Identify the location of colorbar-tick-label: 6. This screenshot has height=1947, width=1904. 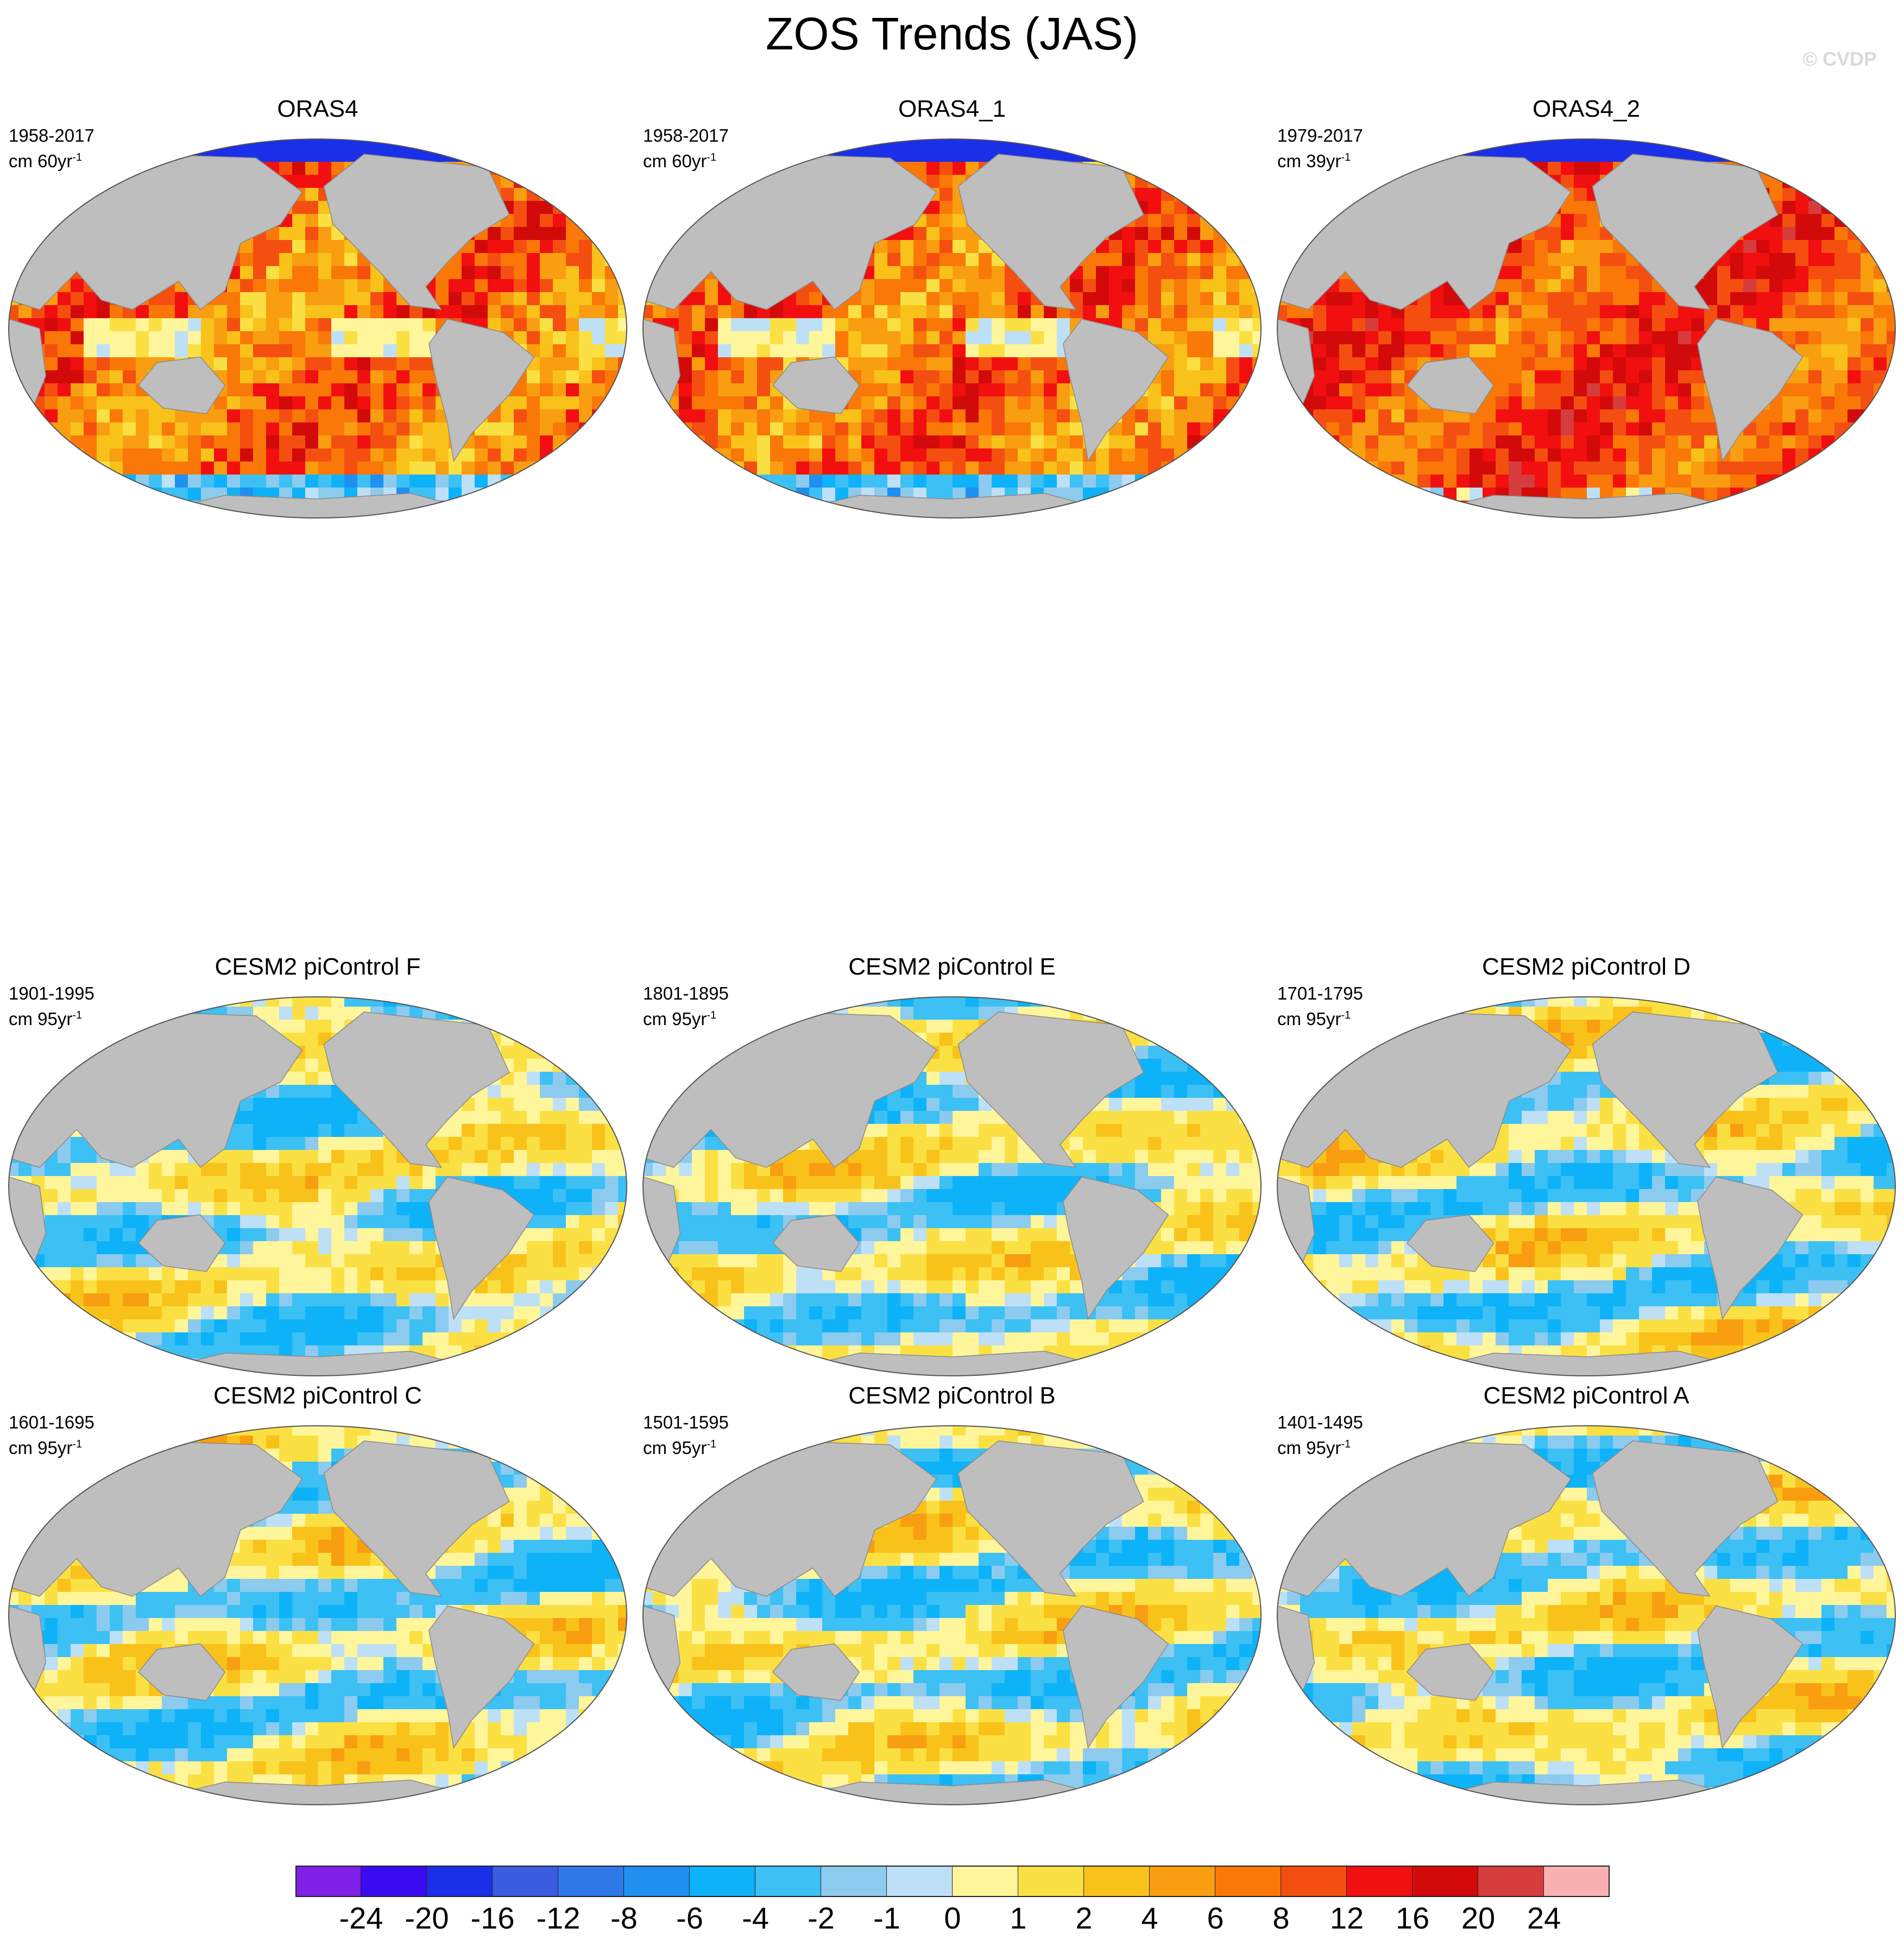
(1215, 1918).